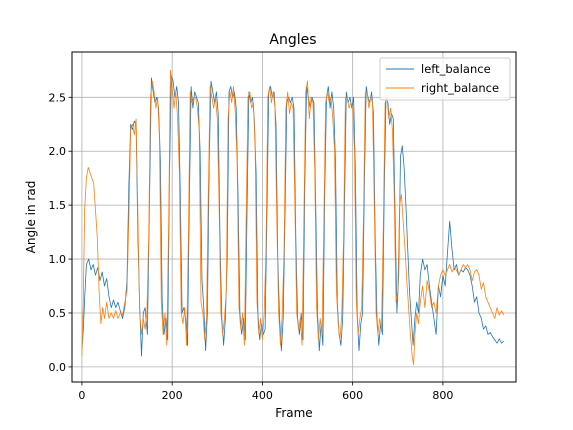 The image size is (573, 430). Describe the element at coordinates (293, 413) in the screenshot. I see `x-axis-title: Frame` at that location.